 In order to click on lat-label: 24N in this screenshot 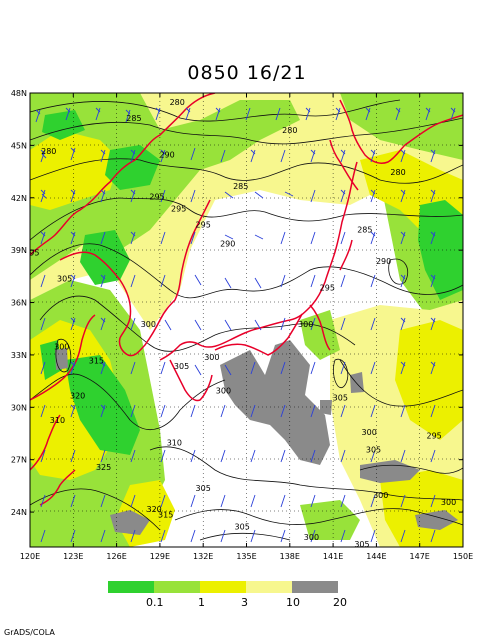, I will do `click(19, 512)`.